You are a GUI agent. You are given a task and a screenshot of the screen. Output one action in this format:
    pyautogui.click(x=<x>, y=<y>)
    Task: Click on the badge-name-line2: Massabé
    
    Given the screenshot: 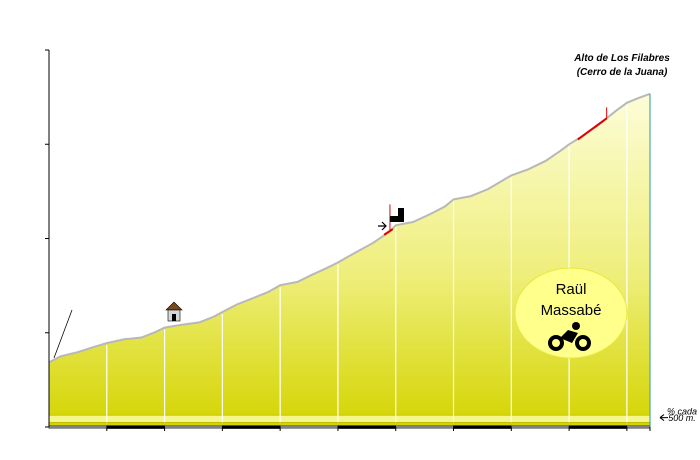 What is the action you would take?
    pyautogui.click(x=571, y=310)
    